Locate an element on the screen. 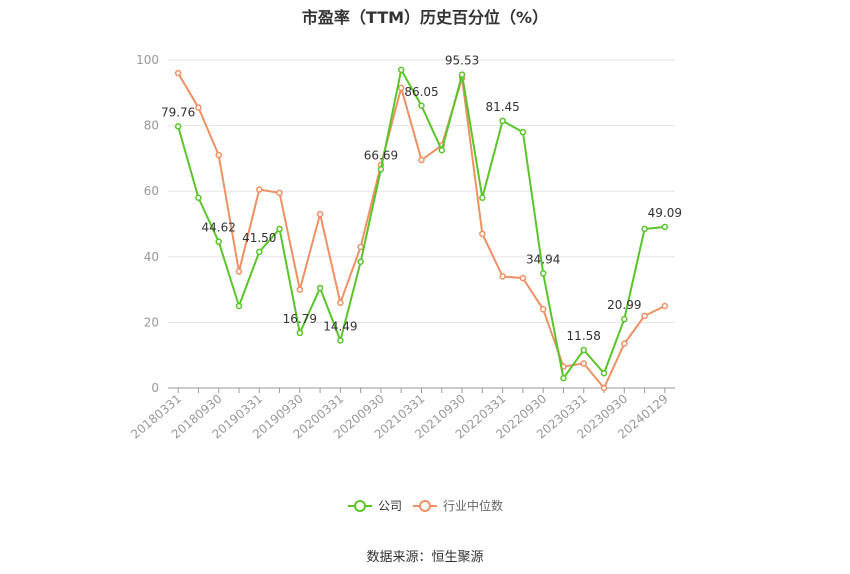  data-label: 49.09 is located at coordinates (665, 213).